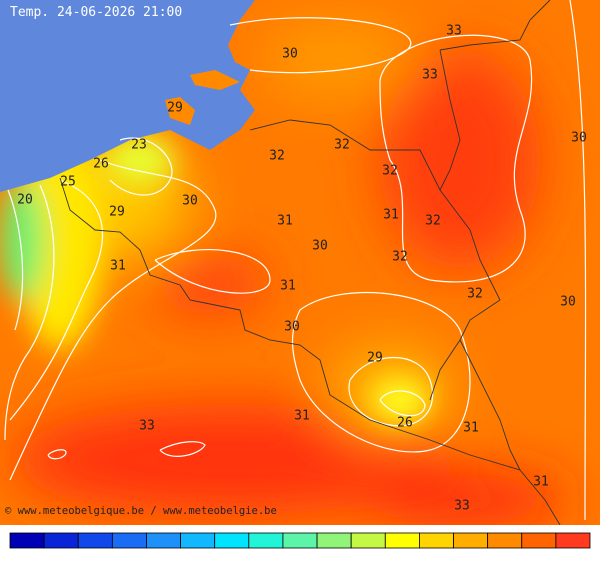  What do you see at coordinates (96, 12) in the screenshot?
I see `map-title: Temp. 24-06-2026 21:00` at bounding box center [96, 12].